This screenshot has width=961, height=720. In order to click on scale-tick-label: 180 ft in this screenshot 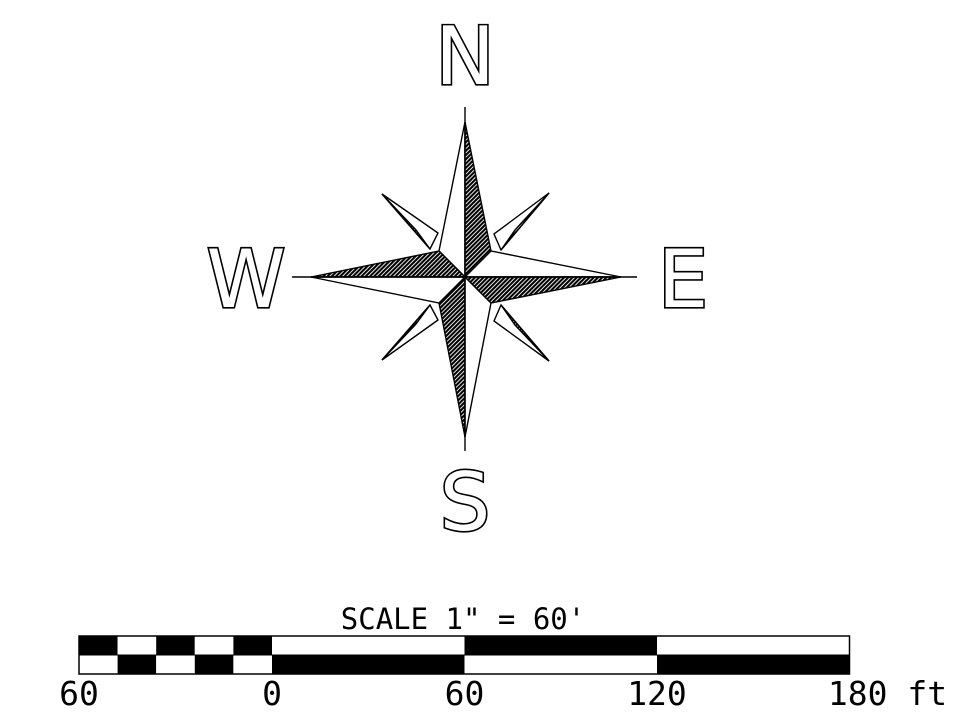, I will do `click(887, 693)`.